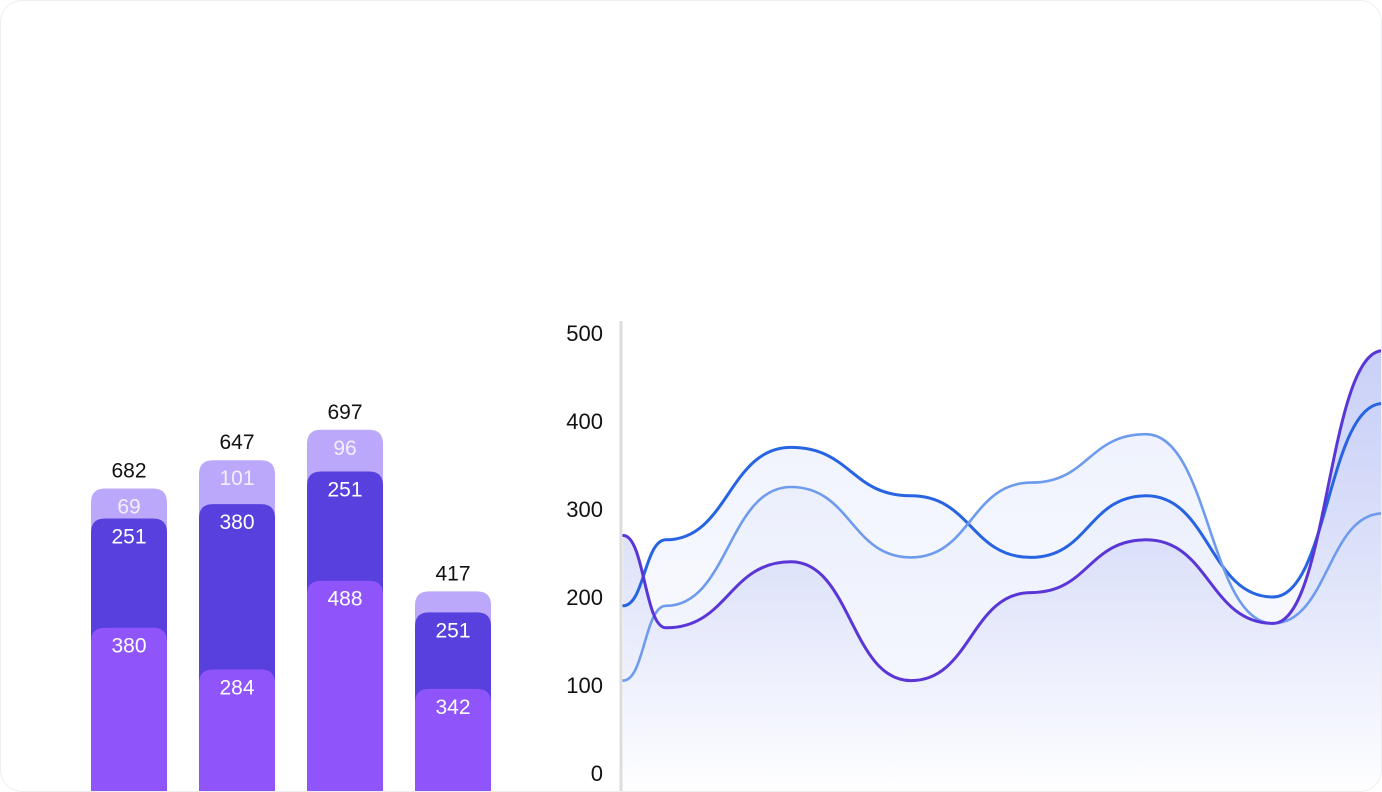 The height and width of the screenshot is (792, 1382). I want to click on bar-segment-label: 69, so click(128, 507).